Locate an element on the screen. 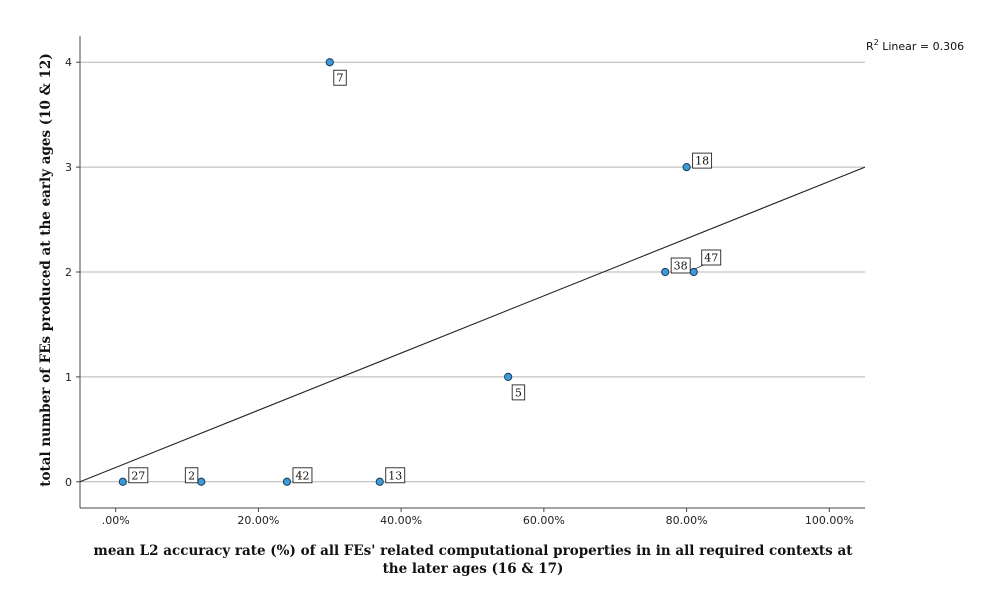  point-label: 5 is located at coordinates (518, 392).